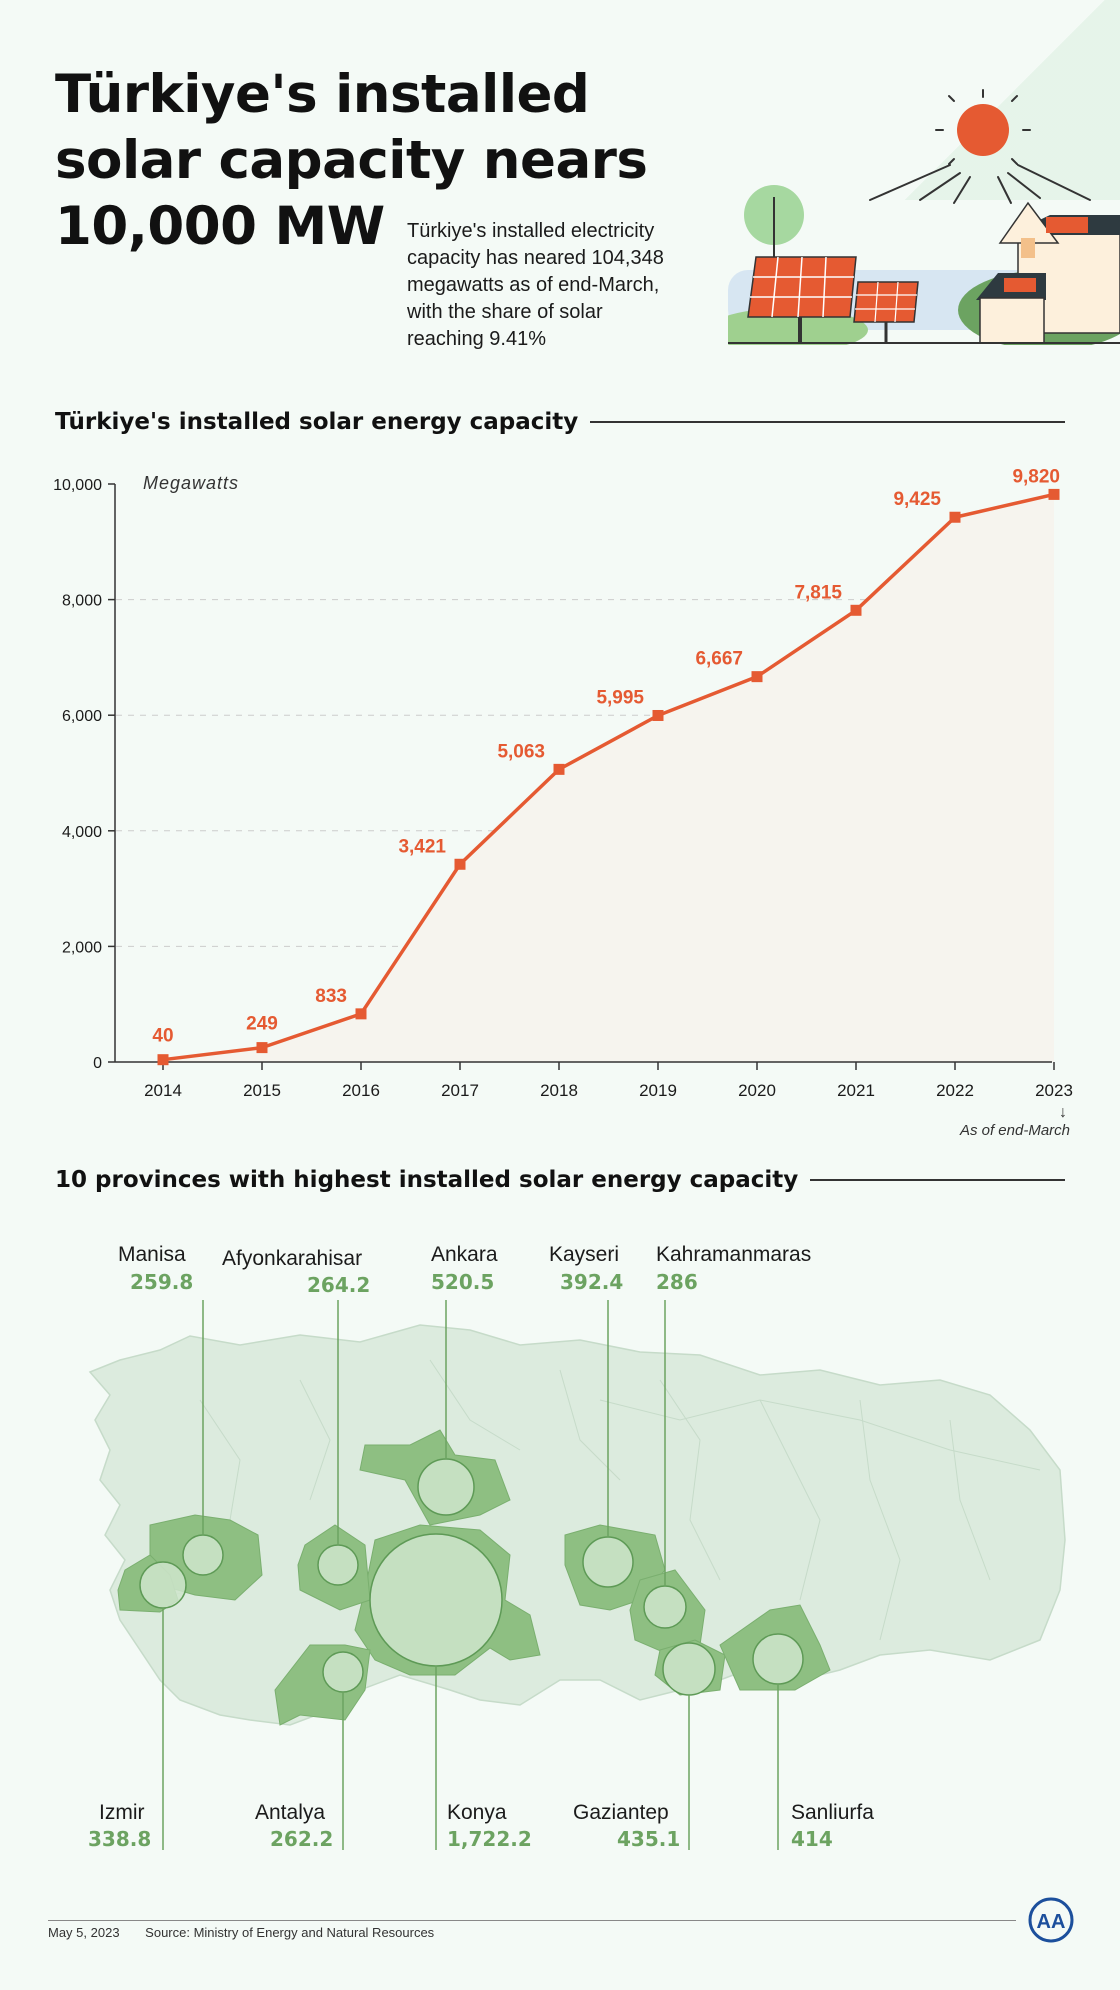 The image size is (1120, 1990). I want to click on data-label: 40, so click(162, 1036).